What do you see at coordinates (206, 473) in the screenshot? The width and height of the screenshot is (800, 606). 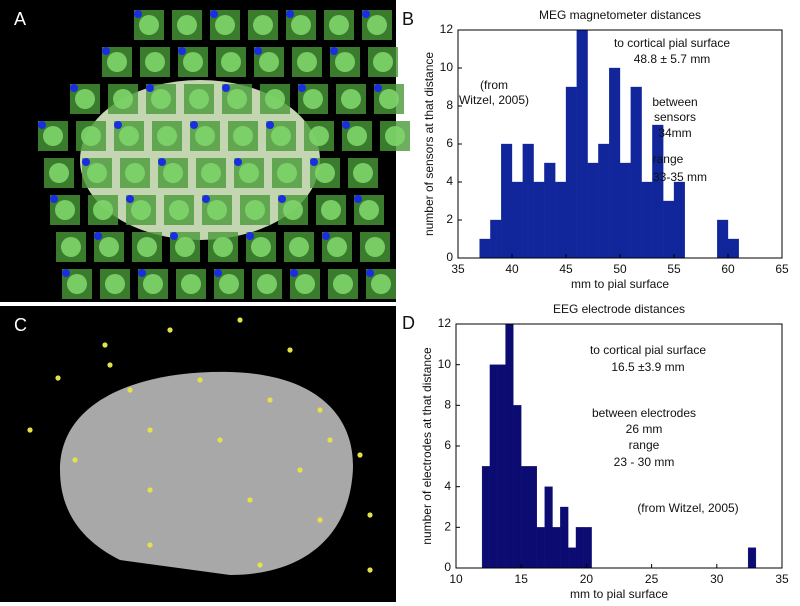 I see `brain` at bounding box center [206, 473].